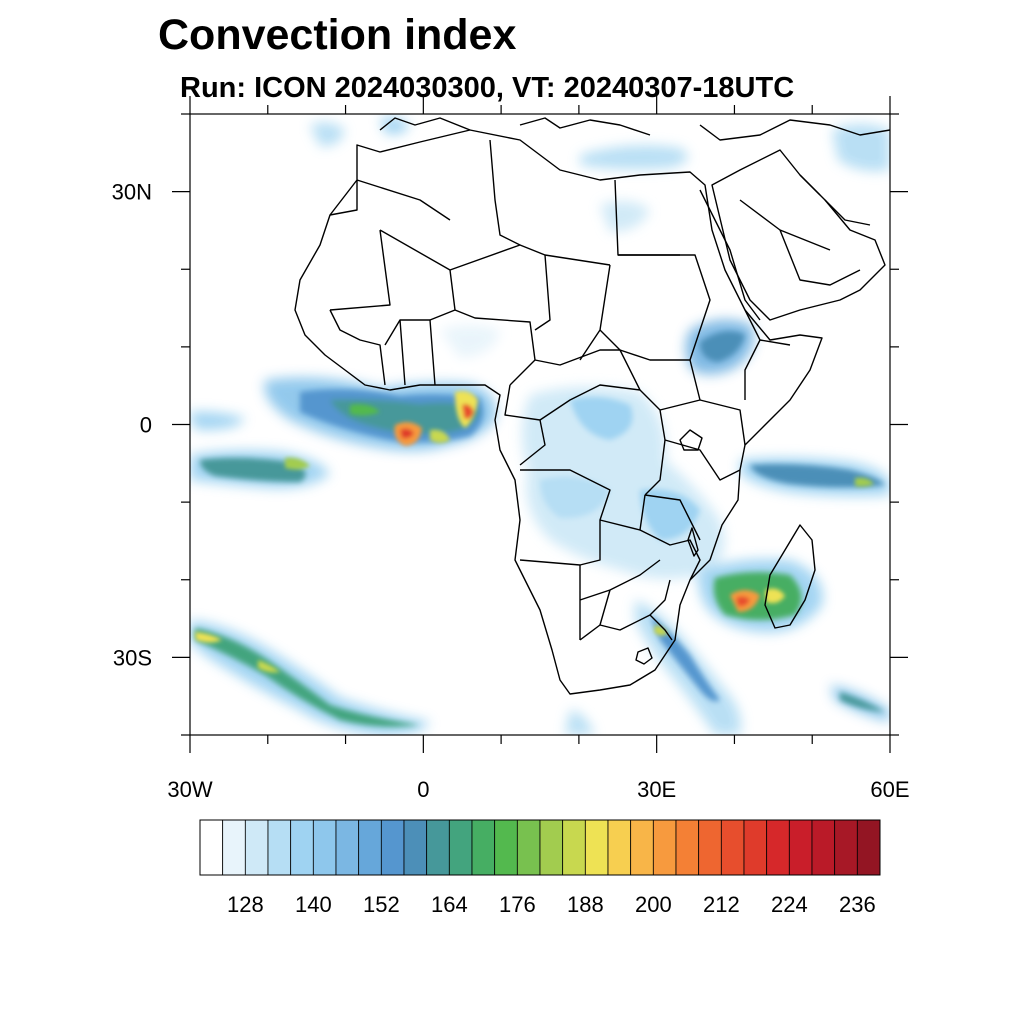  What do you see at coordinates (789, 904) in the screenshot?
I see `colorbar-label: 224` at bounding box center [789, 904].